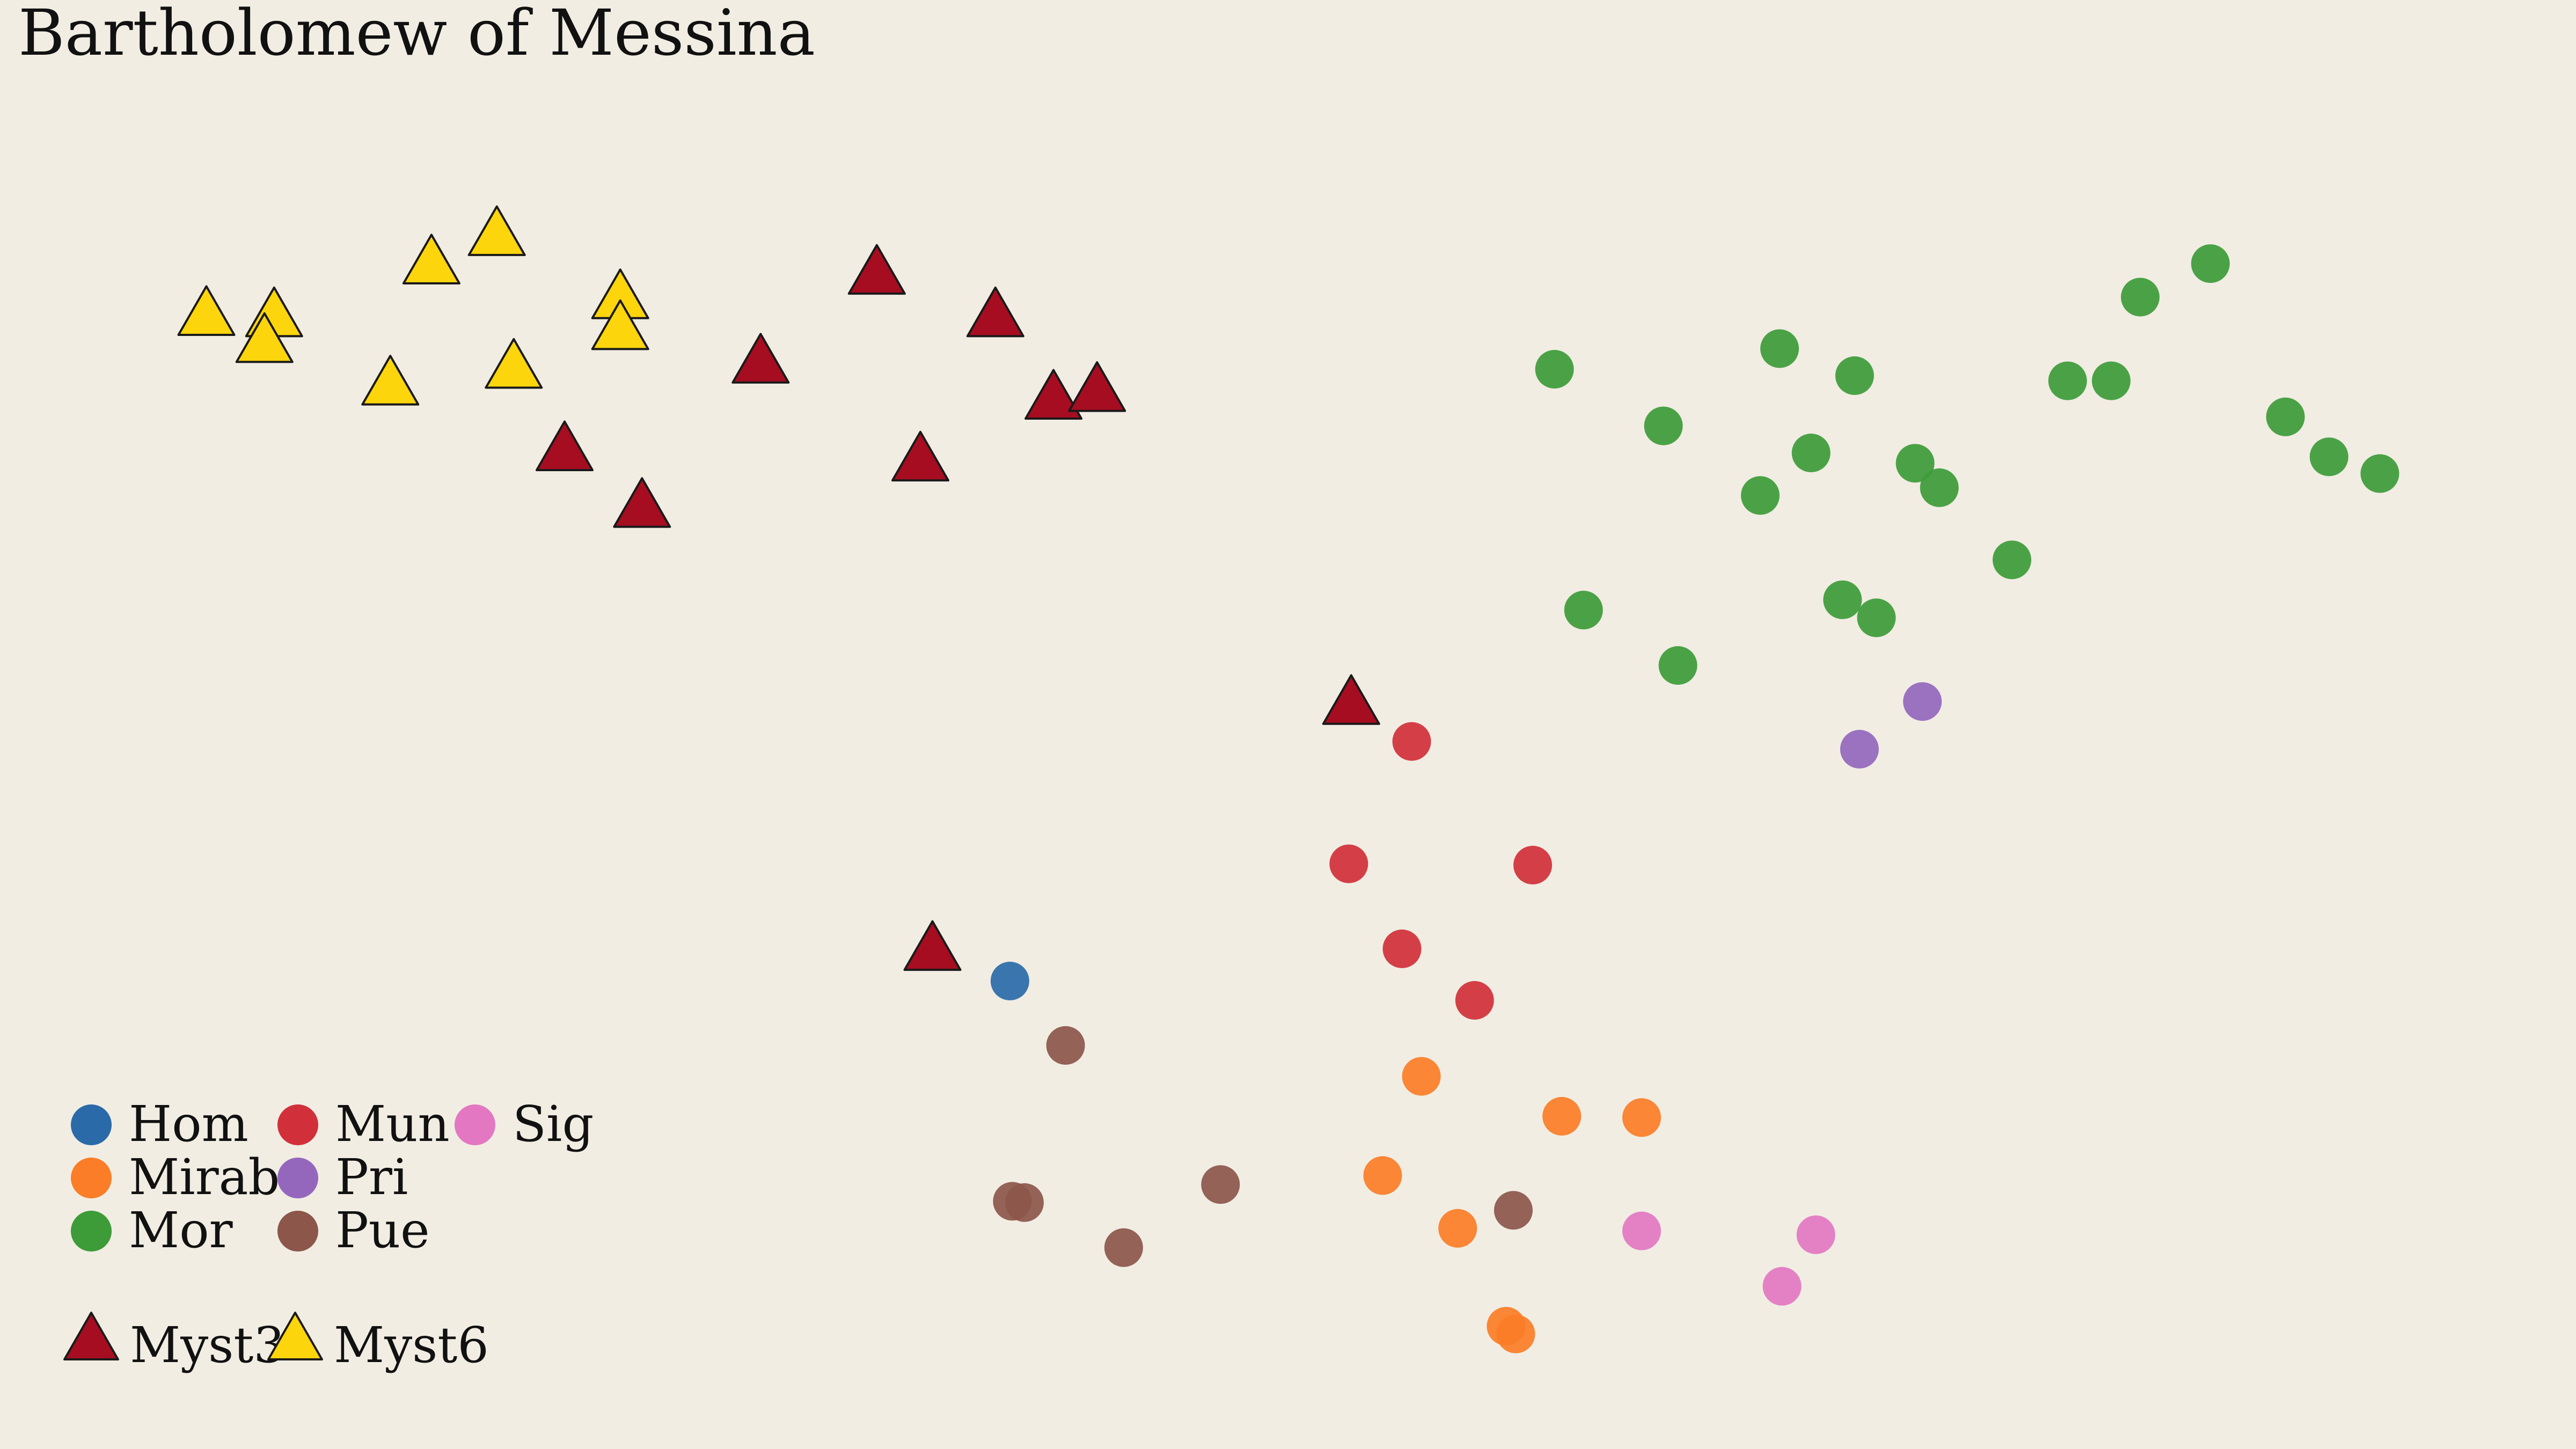 This screenshot has height=1449, width=2576. What do you see at coordinates (91, 1231) in the screenshot?
I see `legend-swatch-mor` at bounding box center [91, 1231].